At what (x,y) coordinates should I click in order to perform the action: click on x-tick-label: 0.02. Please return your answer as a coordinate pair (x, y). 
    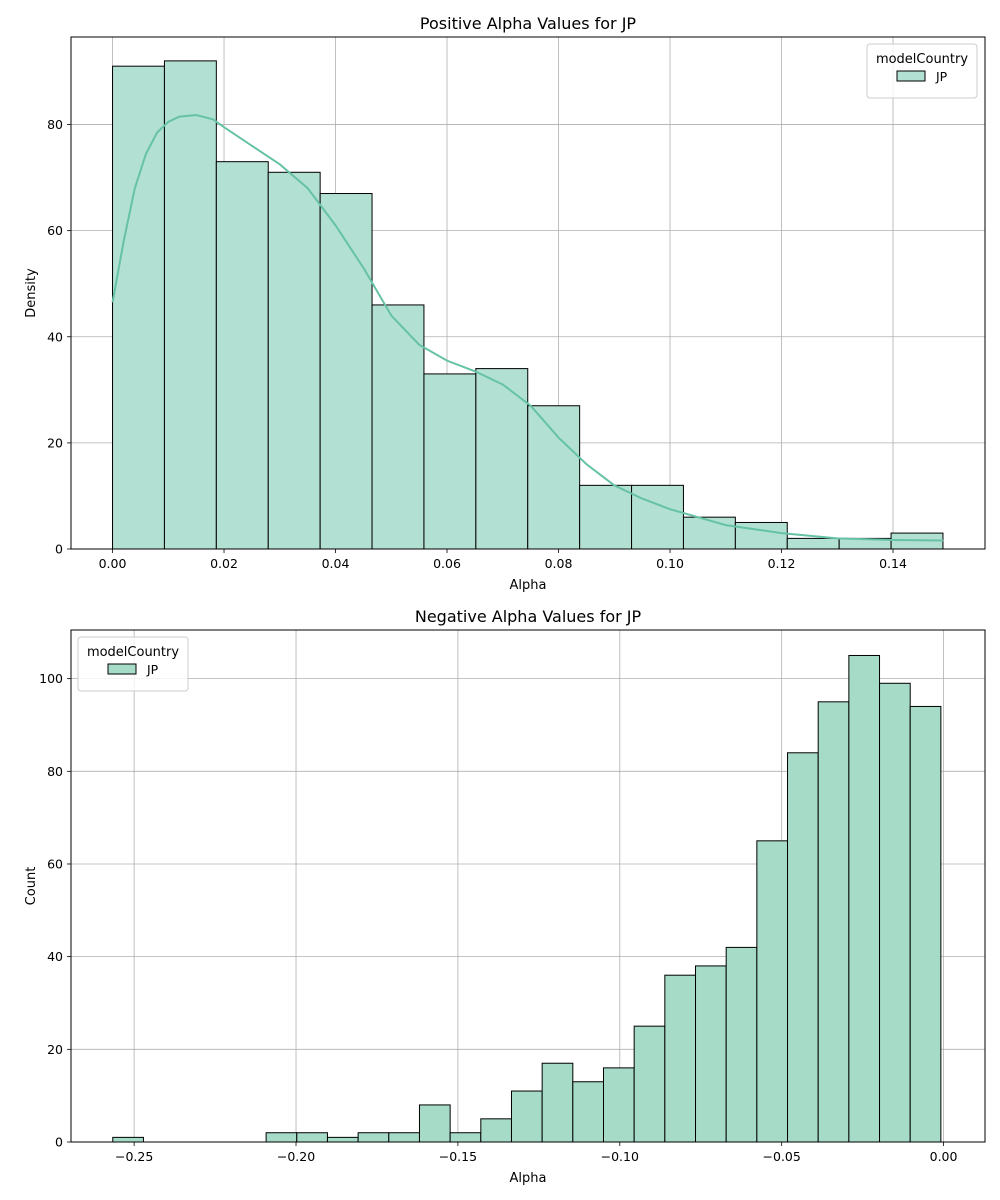
    Looking at the image, I should click on (224, 563).